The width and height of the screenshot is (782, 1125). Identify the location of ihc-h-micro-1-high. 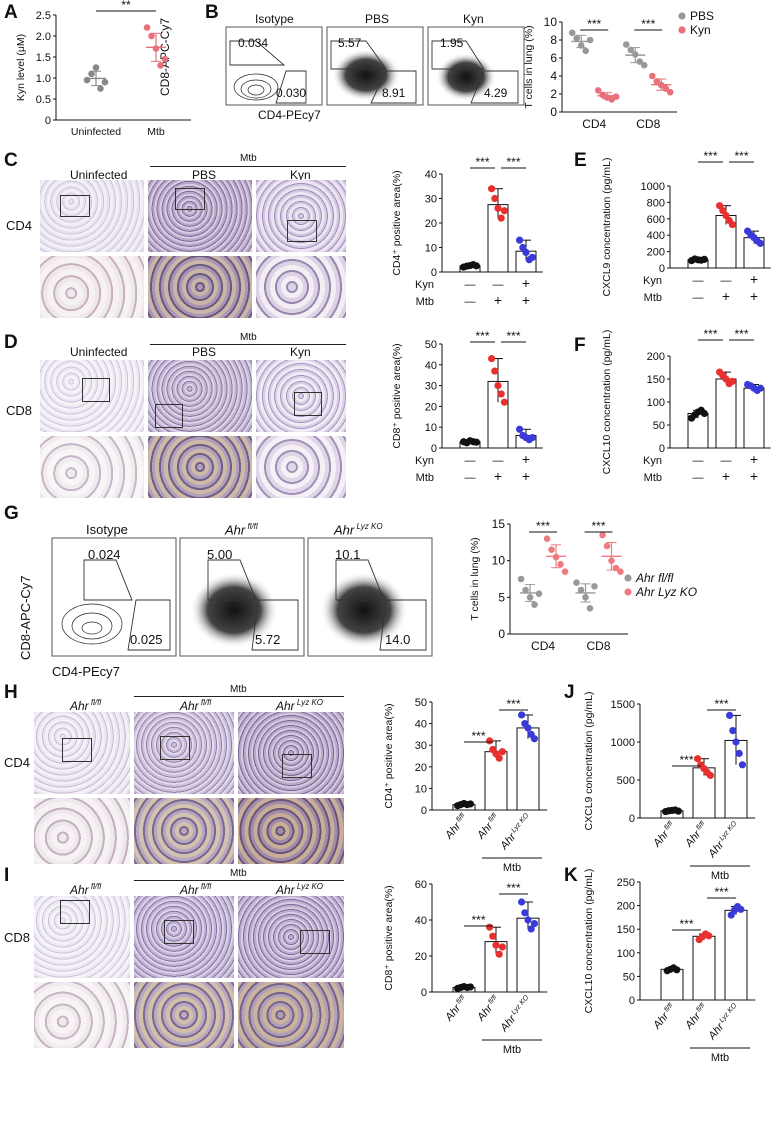
(82, 831).